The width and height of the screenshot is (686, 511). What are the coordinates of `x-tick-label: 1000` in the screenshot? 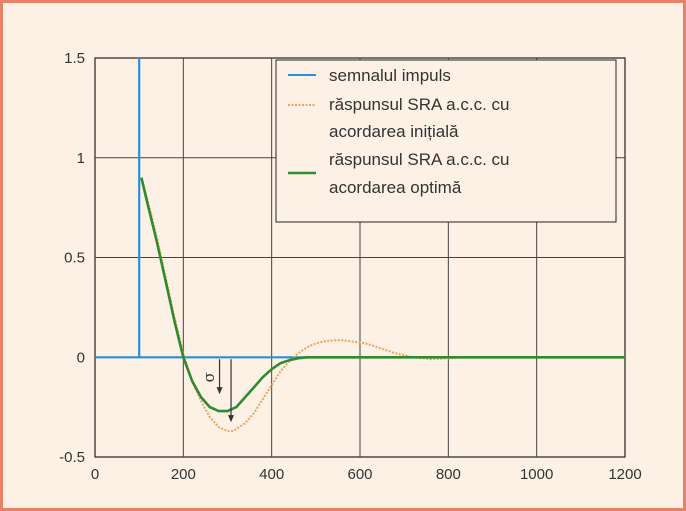 It's located at (536, 474).